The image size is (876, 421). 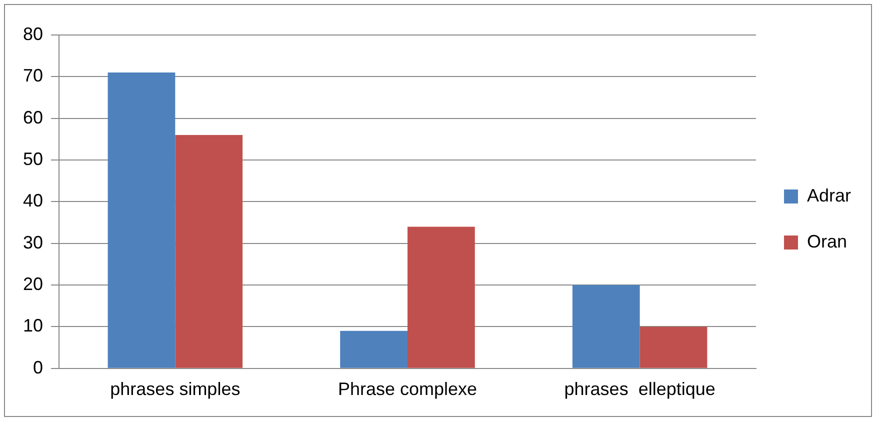 What do you see at coordinates (38, 367) in the screenshot?
I see `y-tick-label: 0` at bounding box center [38, 367].